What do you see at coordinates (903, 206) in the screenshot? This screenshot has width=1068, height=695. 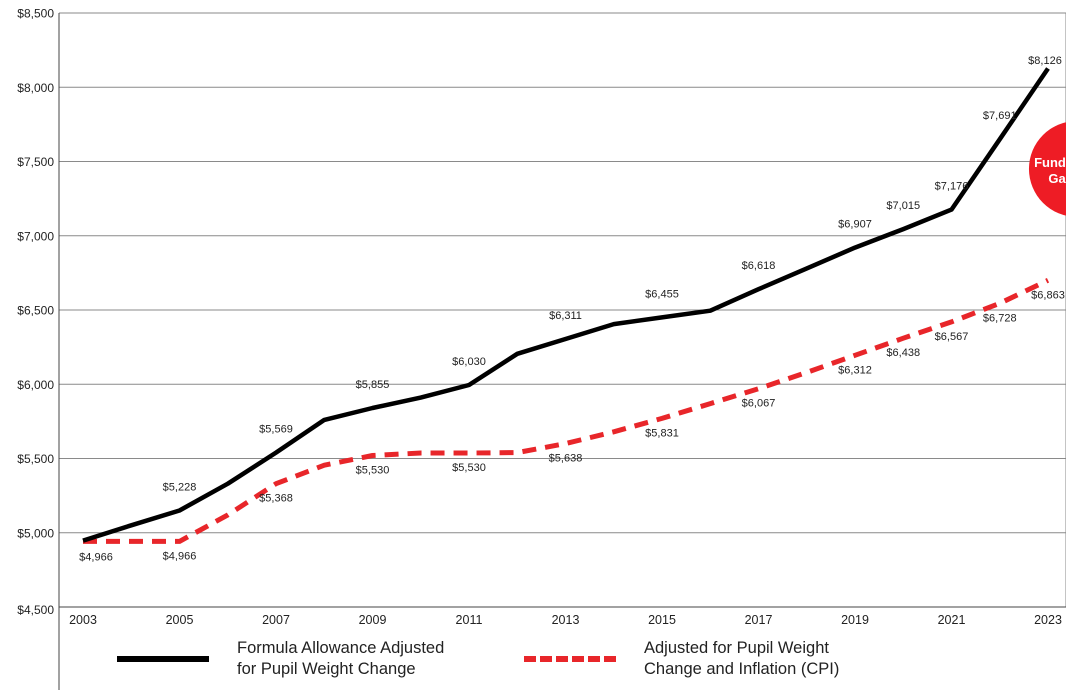 I see `data-label-formula: $7,015` at bounding box center [903, 206].